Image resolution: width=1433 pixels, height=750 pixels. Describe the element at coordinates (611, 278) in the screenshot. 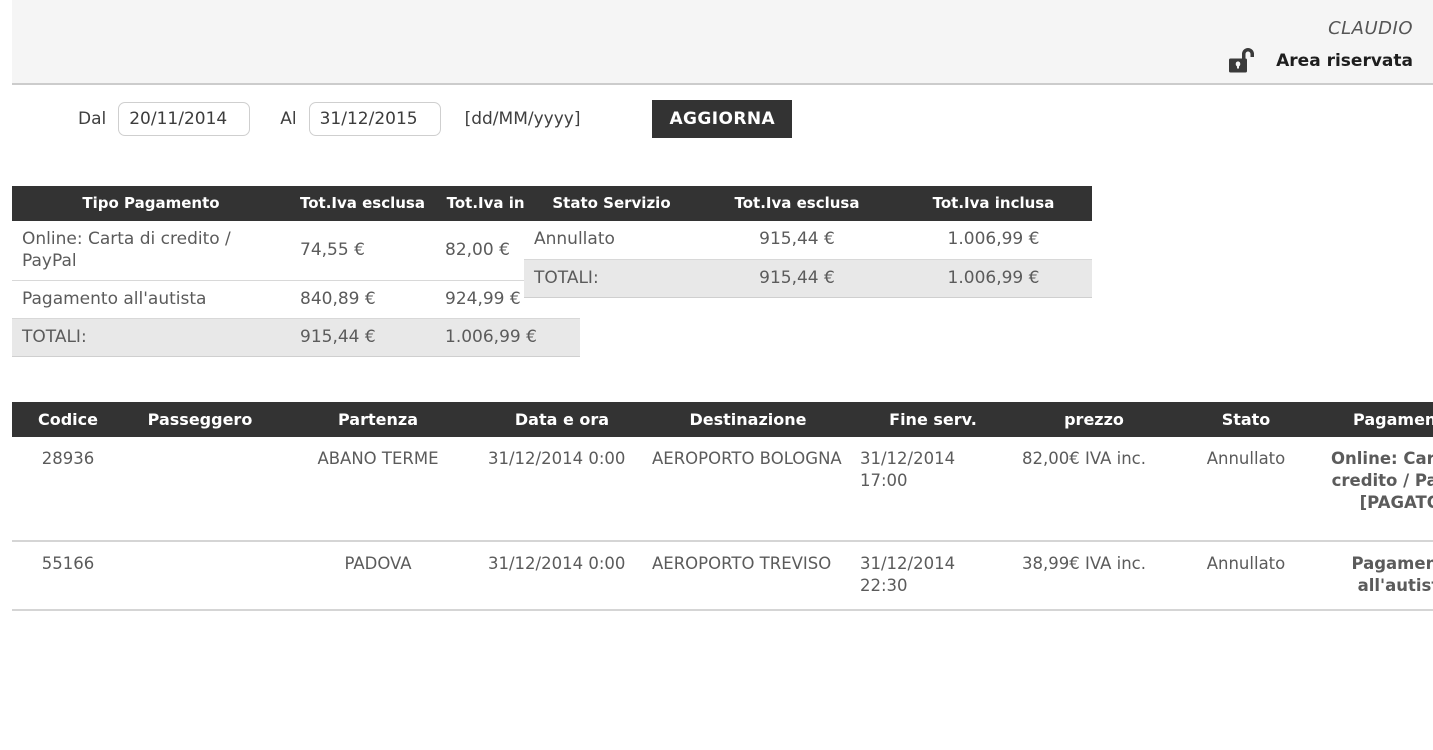

I see `status-total-label: TOTALI:` at that location.